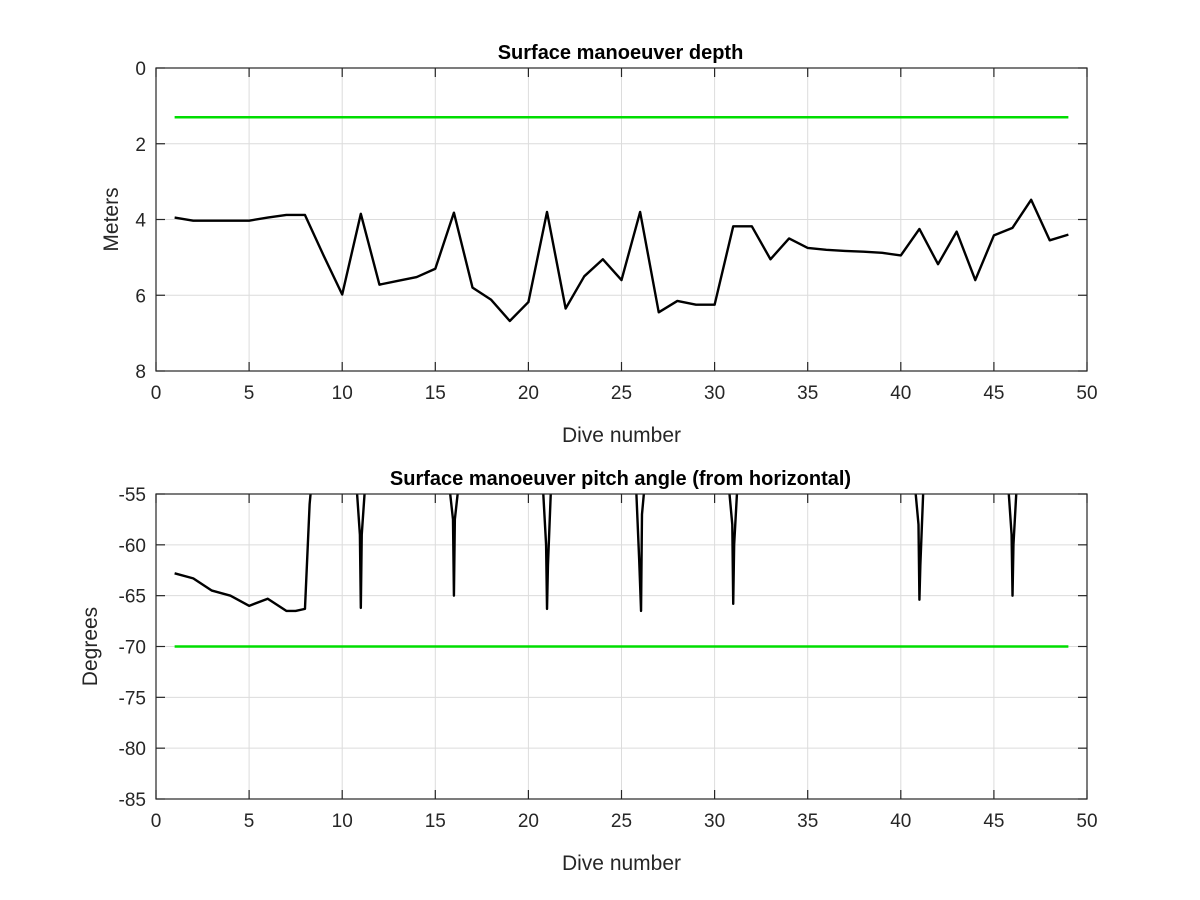  I want to click on y-tick-label: 6, so click(140, 296).